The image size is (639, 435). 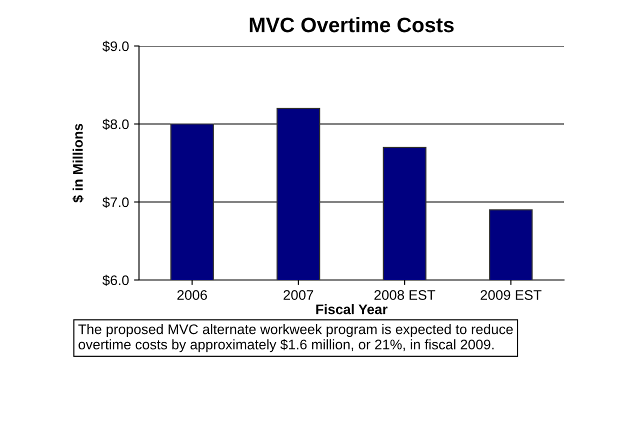 I want to click on y-tick-label: $8.0, so click(x=115, y=124).